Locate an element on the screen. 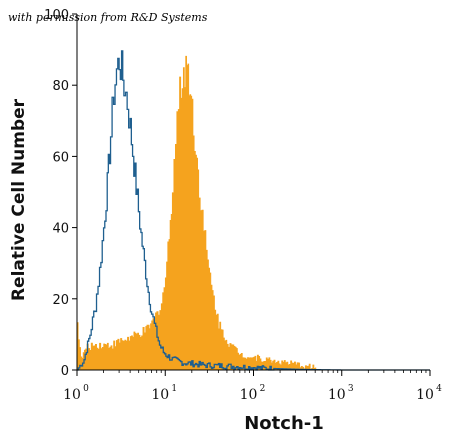 This screenshot has height=441, width=450. credit-text: with permission from R&D Systems is located at coordinates (108, 17).